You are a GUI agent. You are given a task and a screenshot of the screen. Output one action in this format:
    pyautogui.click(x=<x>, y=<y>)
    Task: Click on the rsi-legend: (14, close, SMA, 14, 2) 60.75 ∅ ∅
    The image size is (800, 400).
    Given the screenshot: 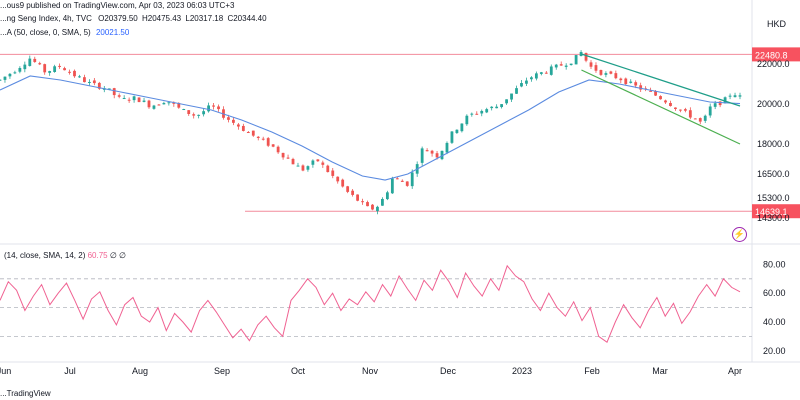 What is the action you would take?
    pyautogui.click(x=65, y=255)
    